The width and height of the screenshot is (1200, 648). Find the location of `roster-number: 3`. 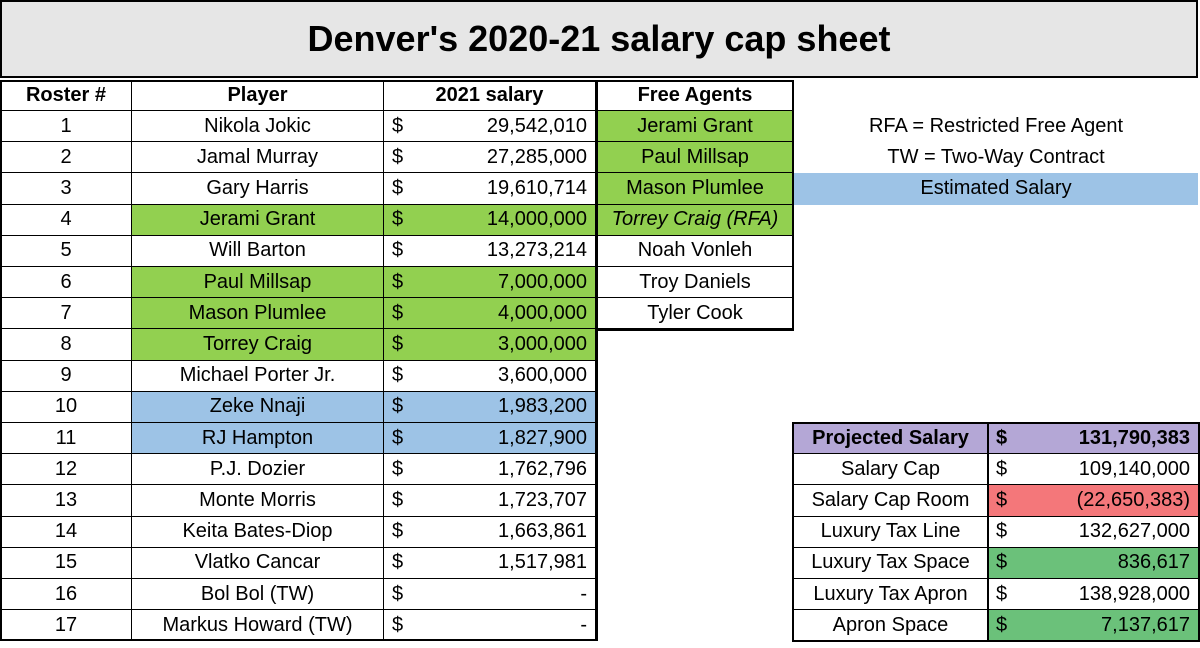

roster-number: 3 is located at coordinates (66, 189).